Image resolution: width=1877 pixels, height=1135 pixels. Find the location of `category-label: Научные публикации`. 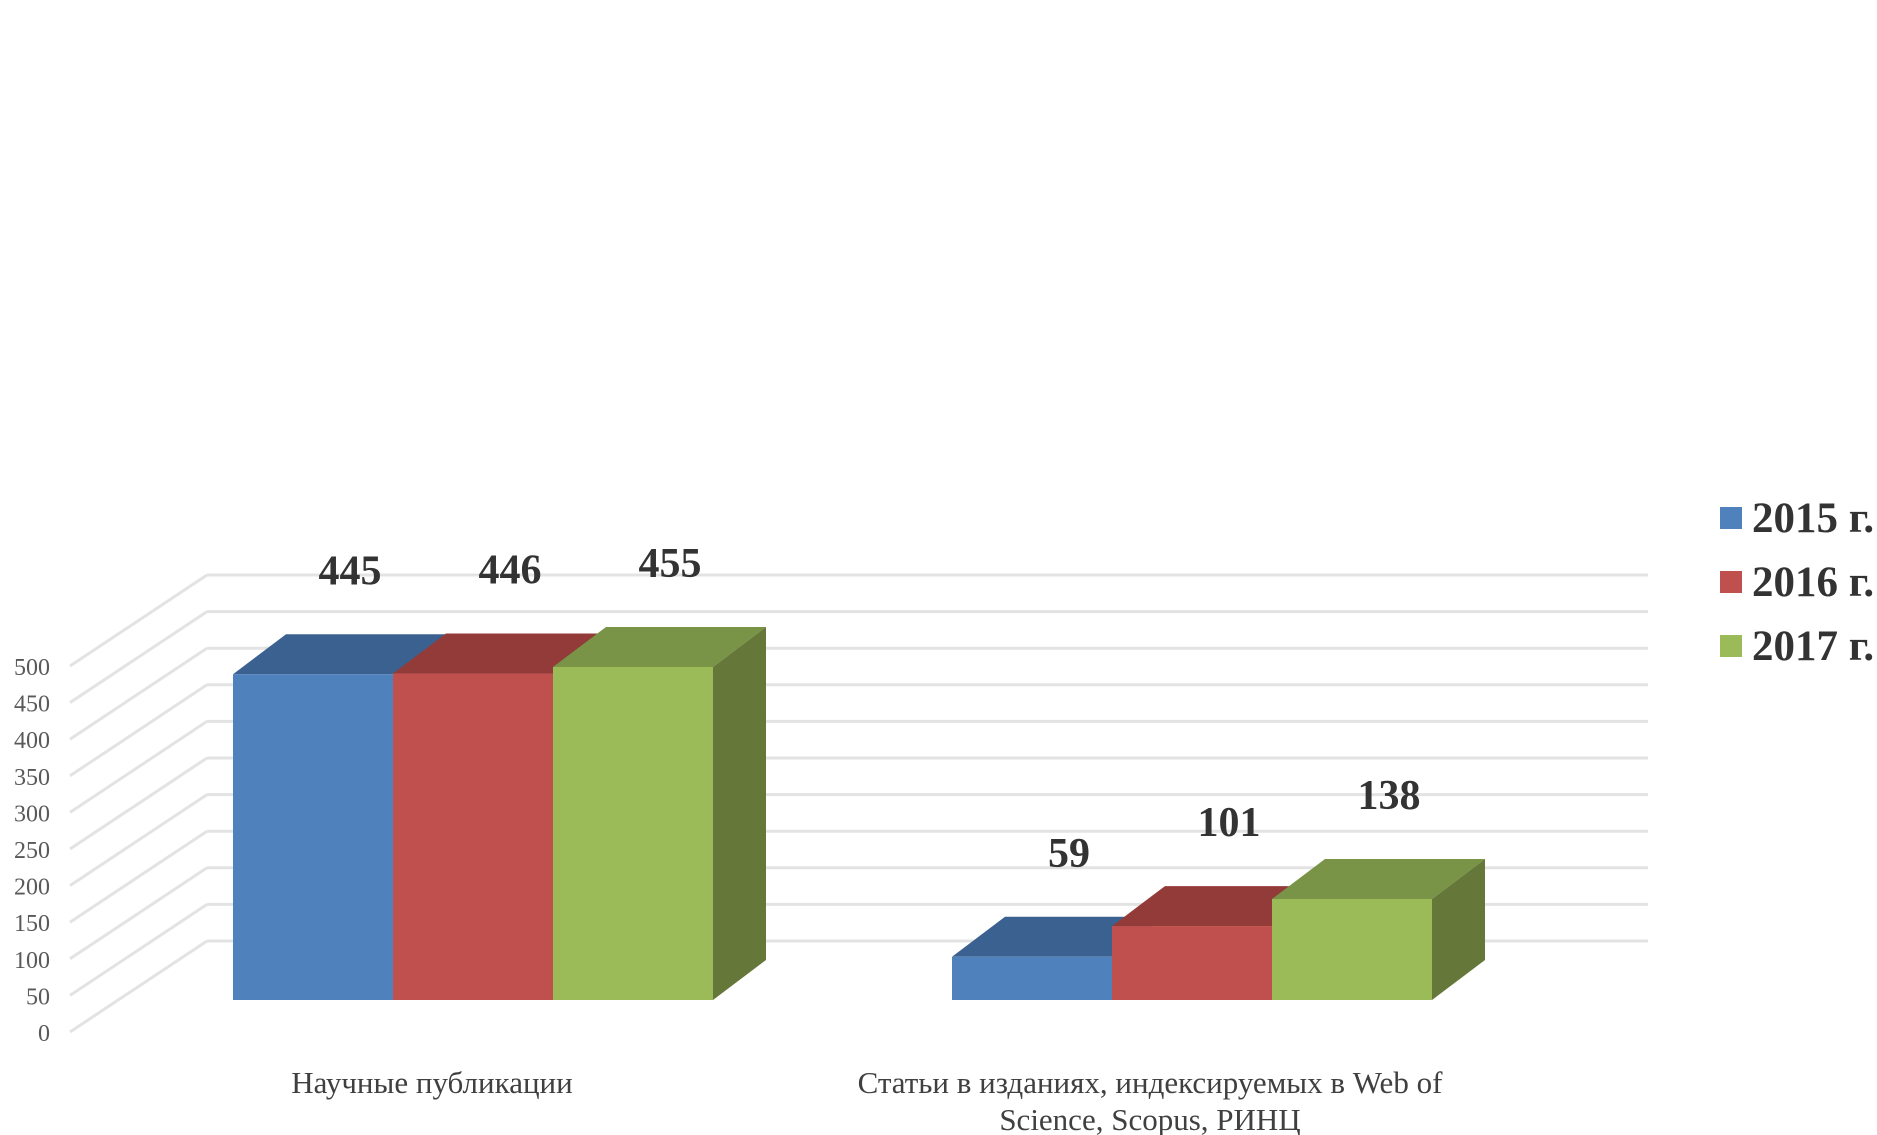

category-label: Научные публикации is located at coordinates (431, 1082).